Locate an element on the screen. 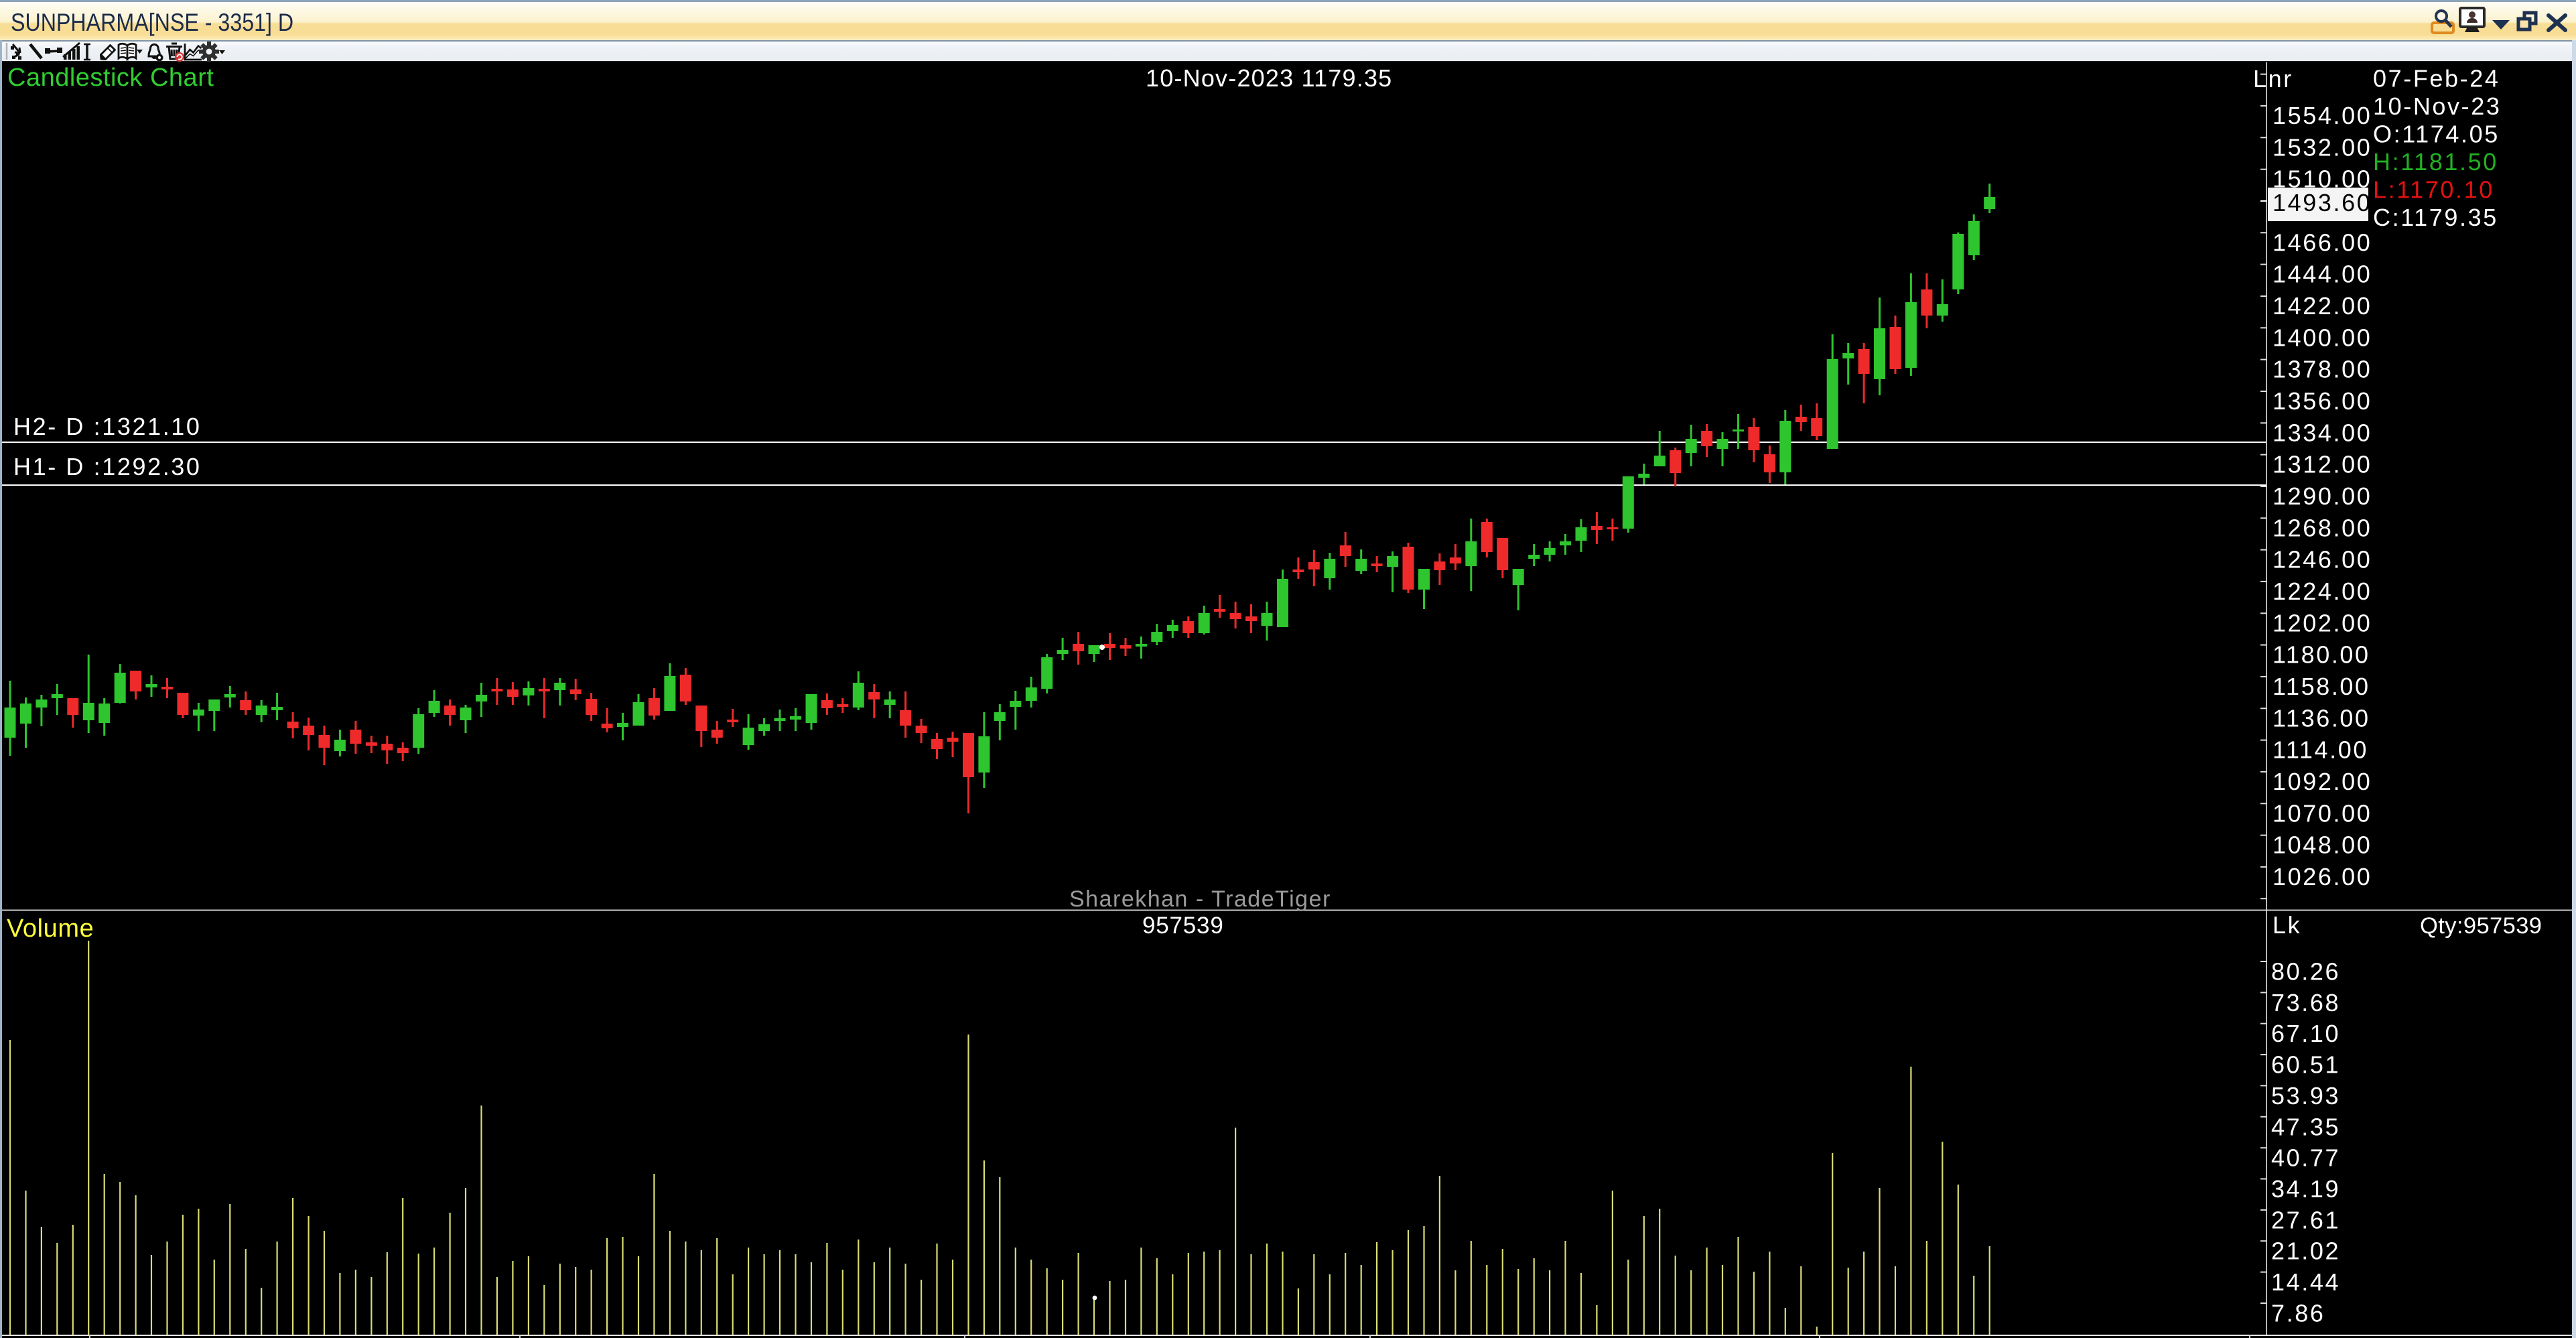  svg-text: 40.77 is located at coordinates (2305, 1158).